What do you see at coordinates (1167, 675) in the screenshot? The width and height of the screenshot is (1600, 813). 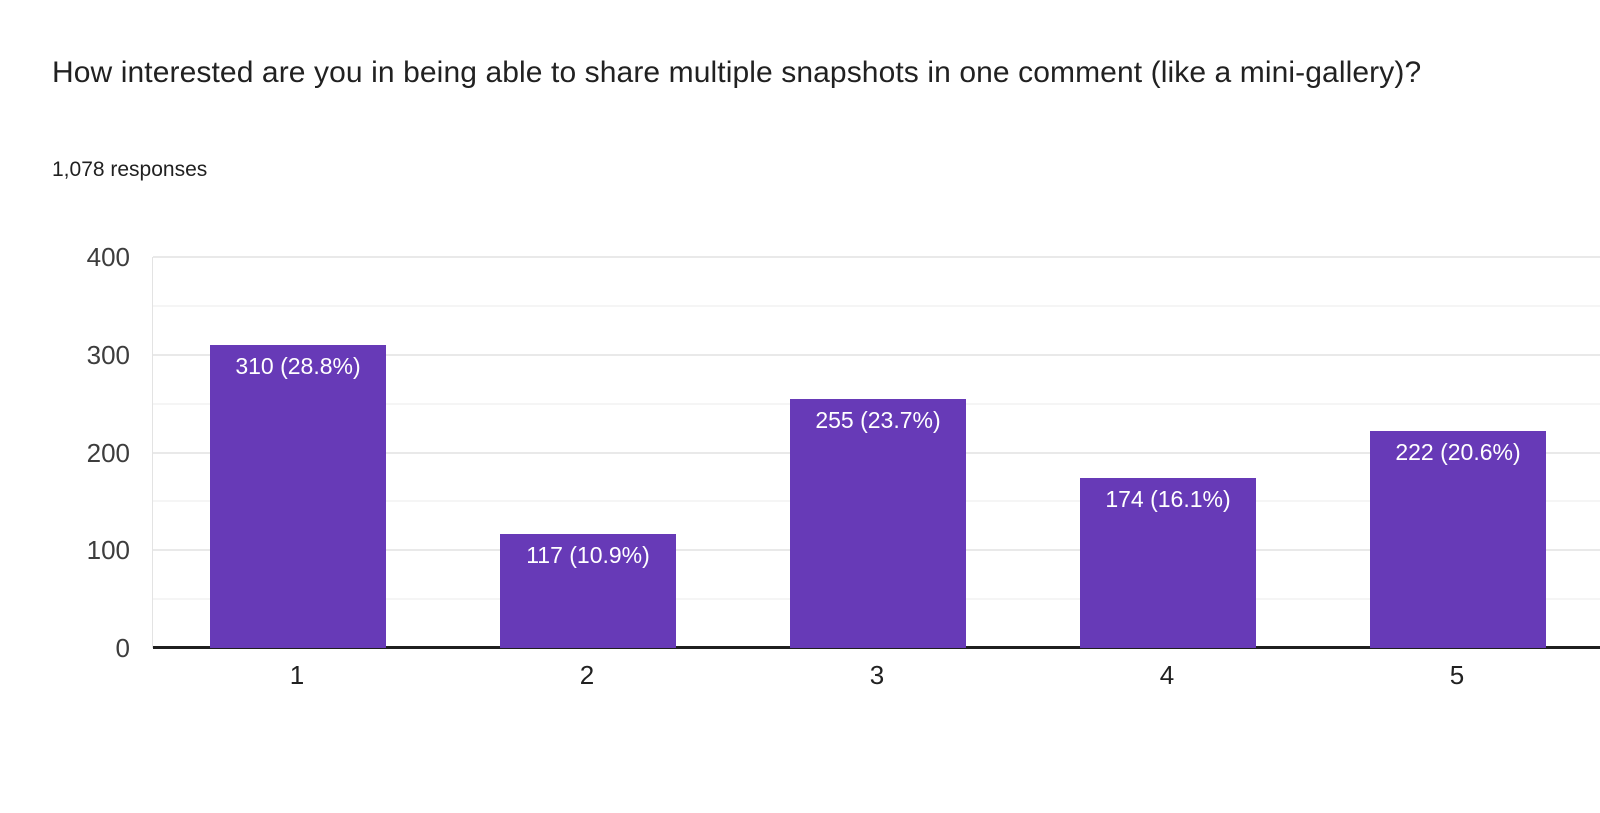 I see `x-axis-tick-label: 4` at bounding box center [1167, 675].